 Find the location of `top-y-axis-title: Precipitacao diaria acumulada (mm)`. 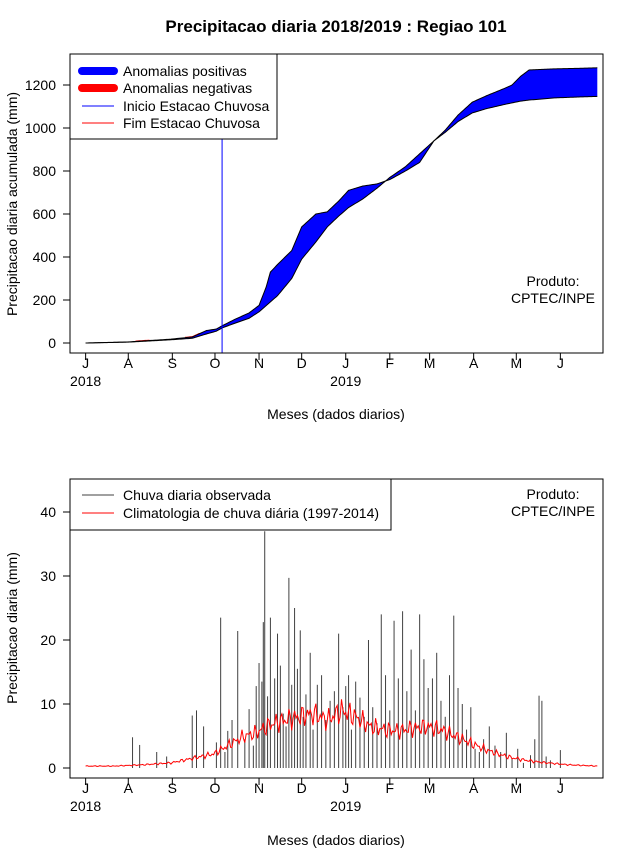

top-y-axis-title: Precipitacao diaria acumulada (mm) is located at coordinates (12, 204).